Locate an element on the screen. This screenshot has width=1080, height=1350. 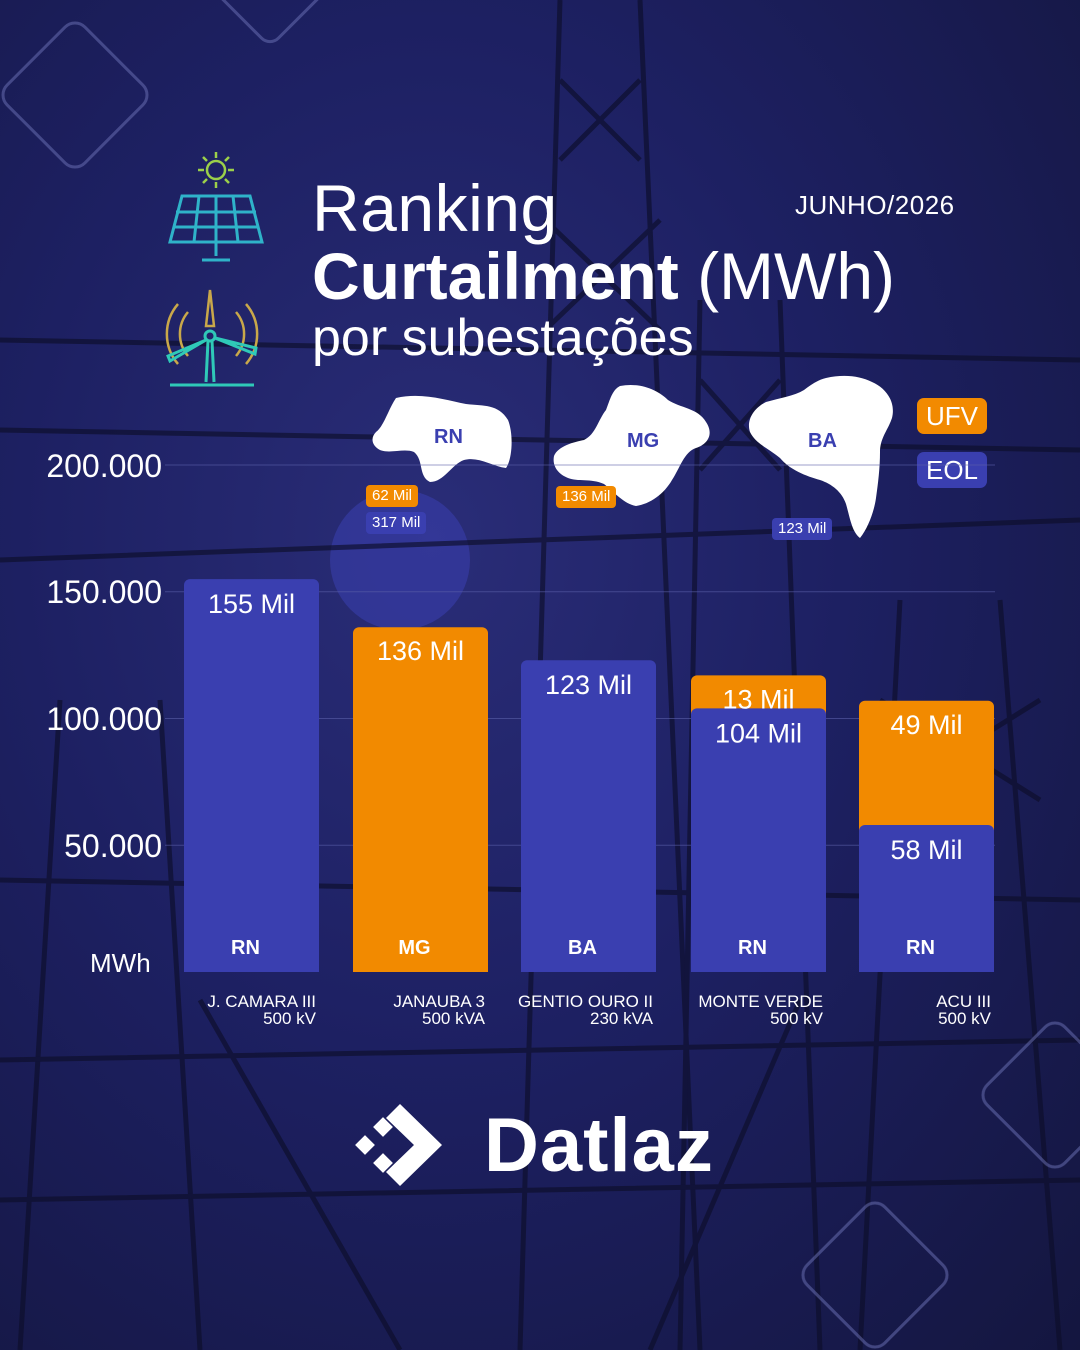
category-name: GENTIO OURO II is located at coordinates (585, 1001).